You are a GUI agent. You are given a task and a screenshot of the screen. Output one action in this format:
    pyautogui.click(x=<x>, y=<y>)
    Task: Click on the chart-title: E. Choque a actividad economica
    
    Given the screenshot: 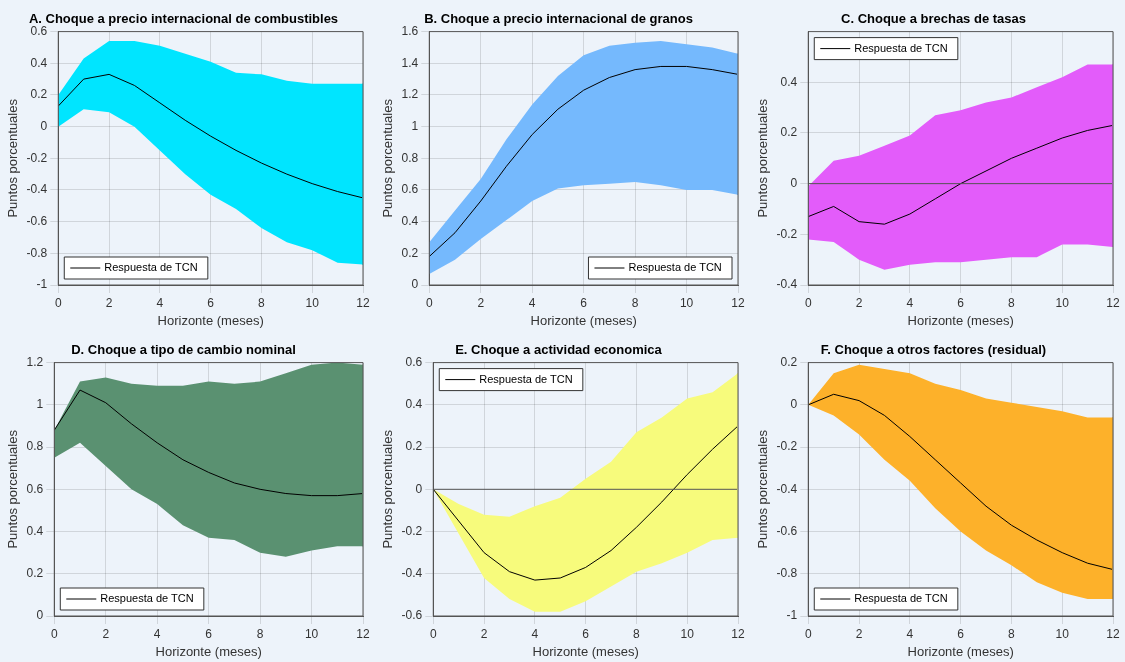 What is the action you would take?
    pyautogui.click(x=559, y=350)
    